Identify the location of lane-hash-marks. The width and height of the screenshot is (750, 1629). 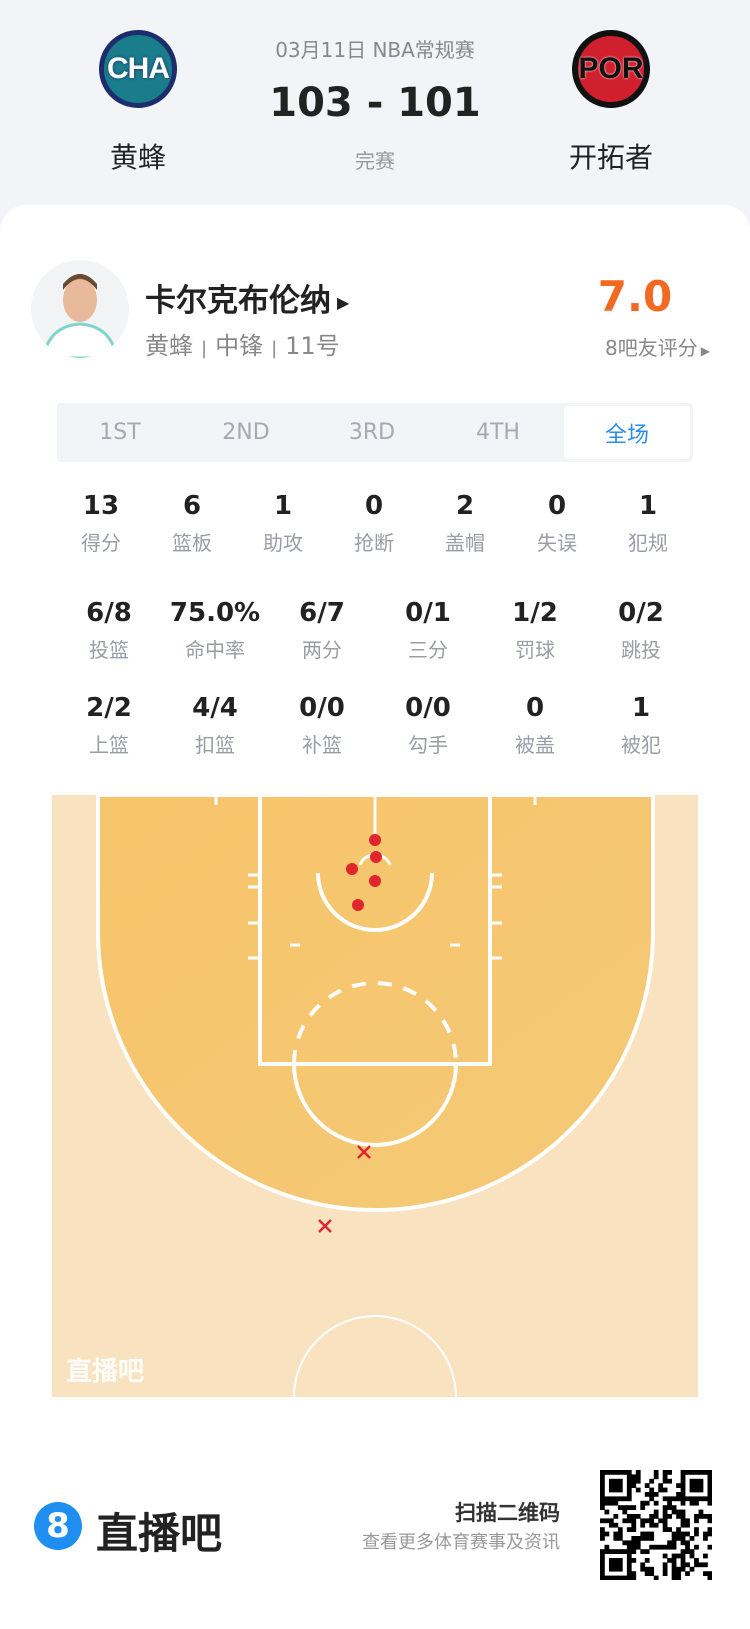
(375, 916).